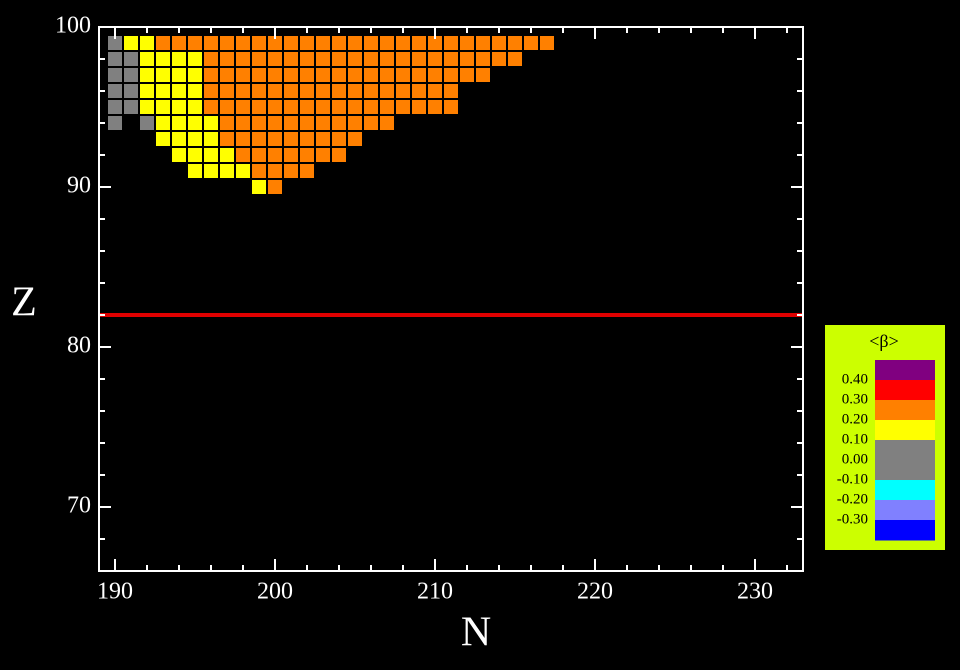 This screenshot has height=670, width=960. What do you see at coordinates (73, 26) in the screenshot?
I see `y-tick-label: 100` at bounding box center [73, 26].